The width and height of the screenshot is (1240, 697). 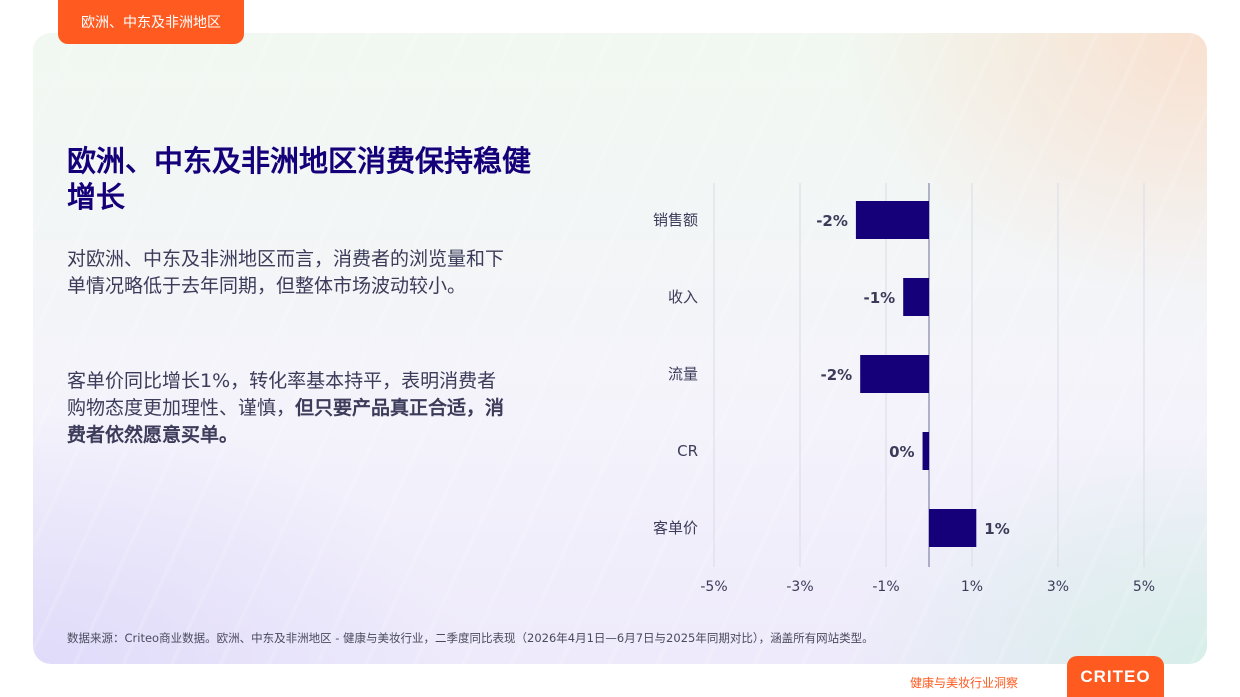 I want to click on footer-label: 健康与美妆行业洞察, so click(x=964, y=683).